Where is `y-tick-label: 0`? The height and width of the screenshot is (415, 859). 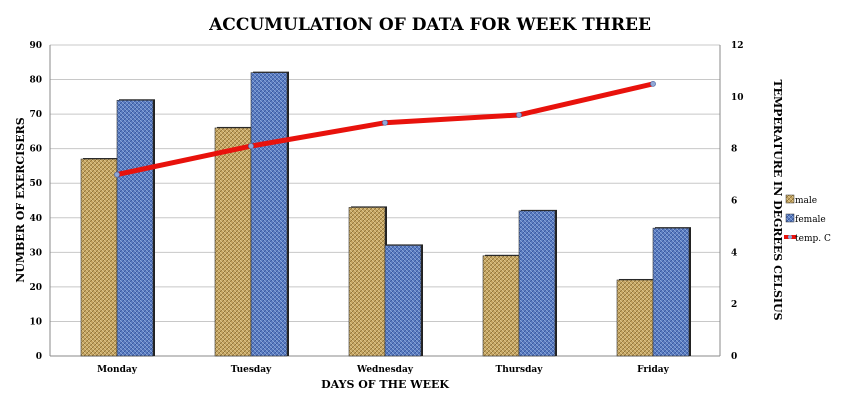 y-tick-label: 0 is located at coordinates (39, 357).